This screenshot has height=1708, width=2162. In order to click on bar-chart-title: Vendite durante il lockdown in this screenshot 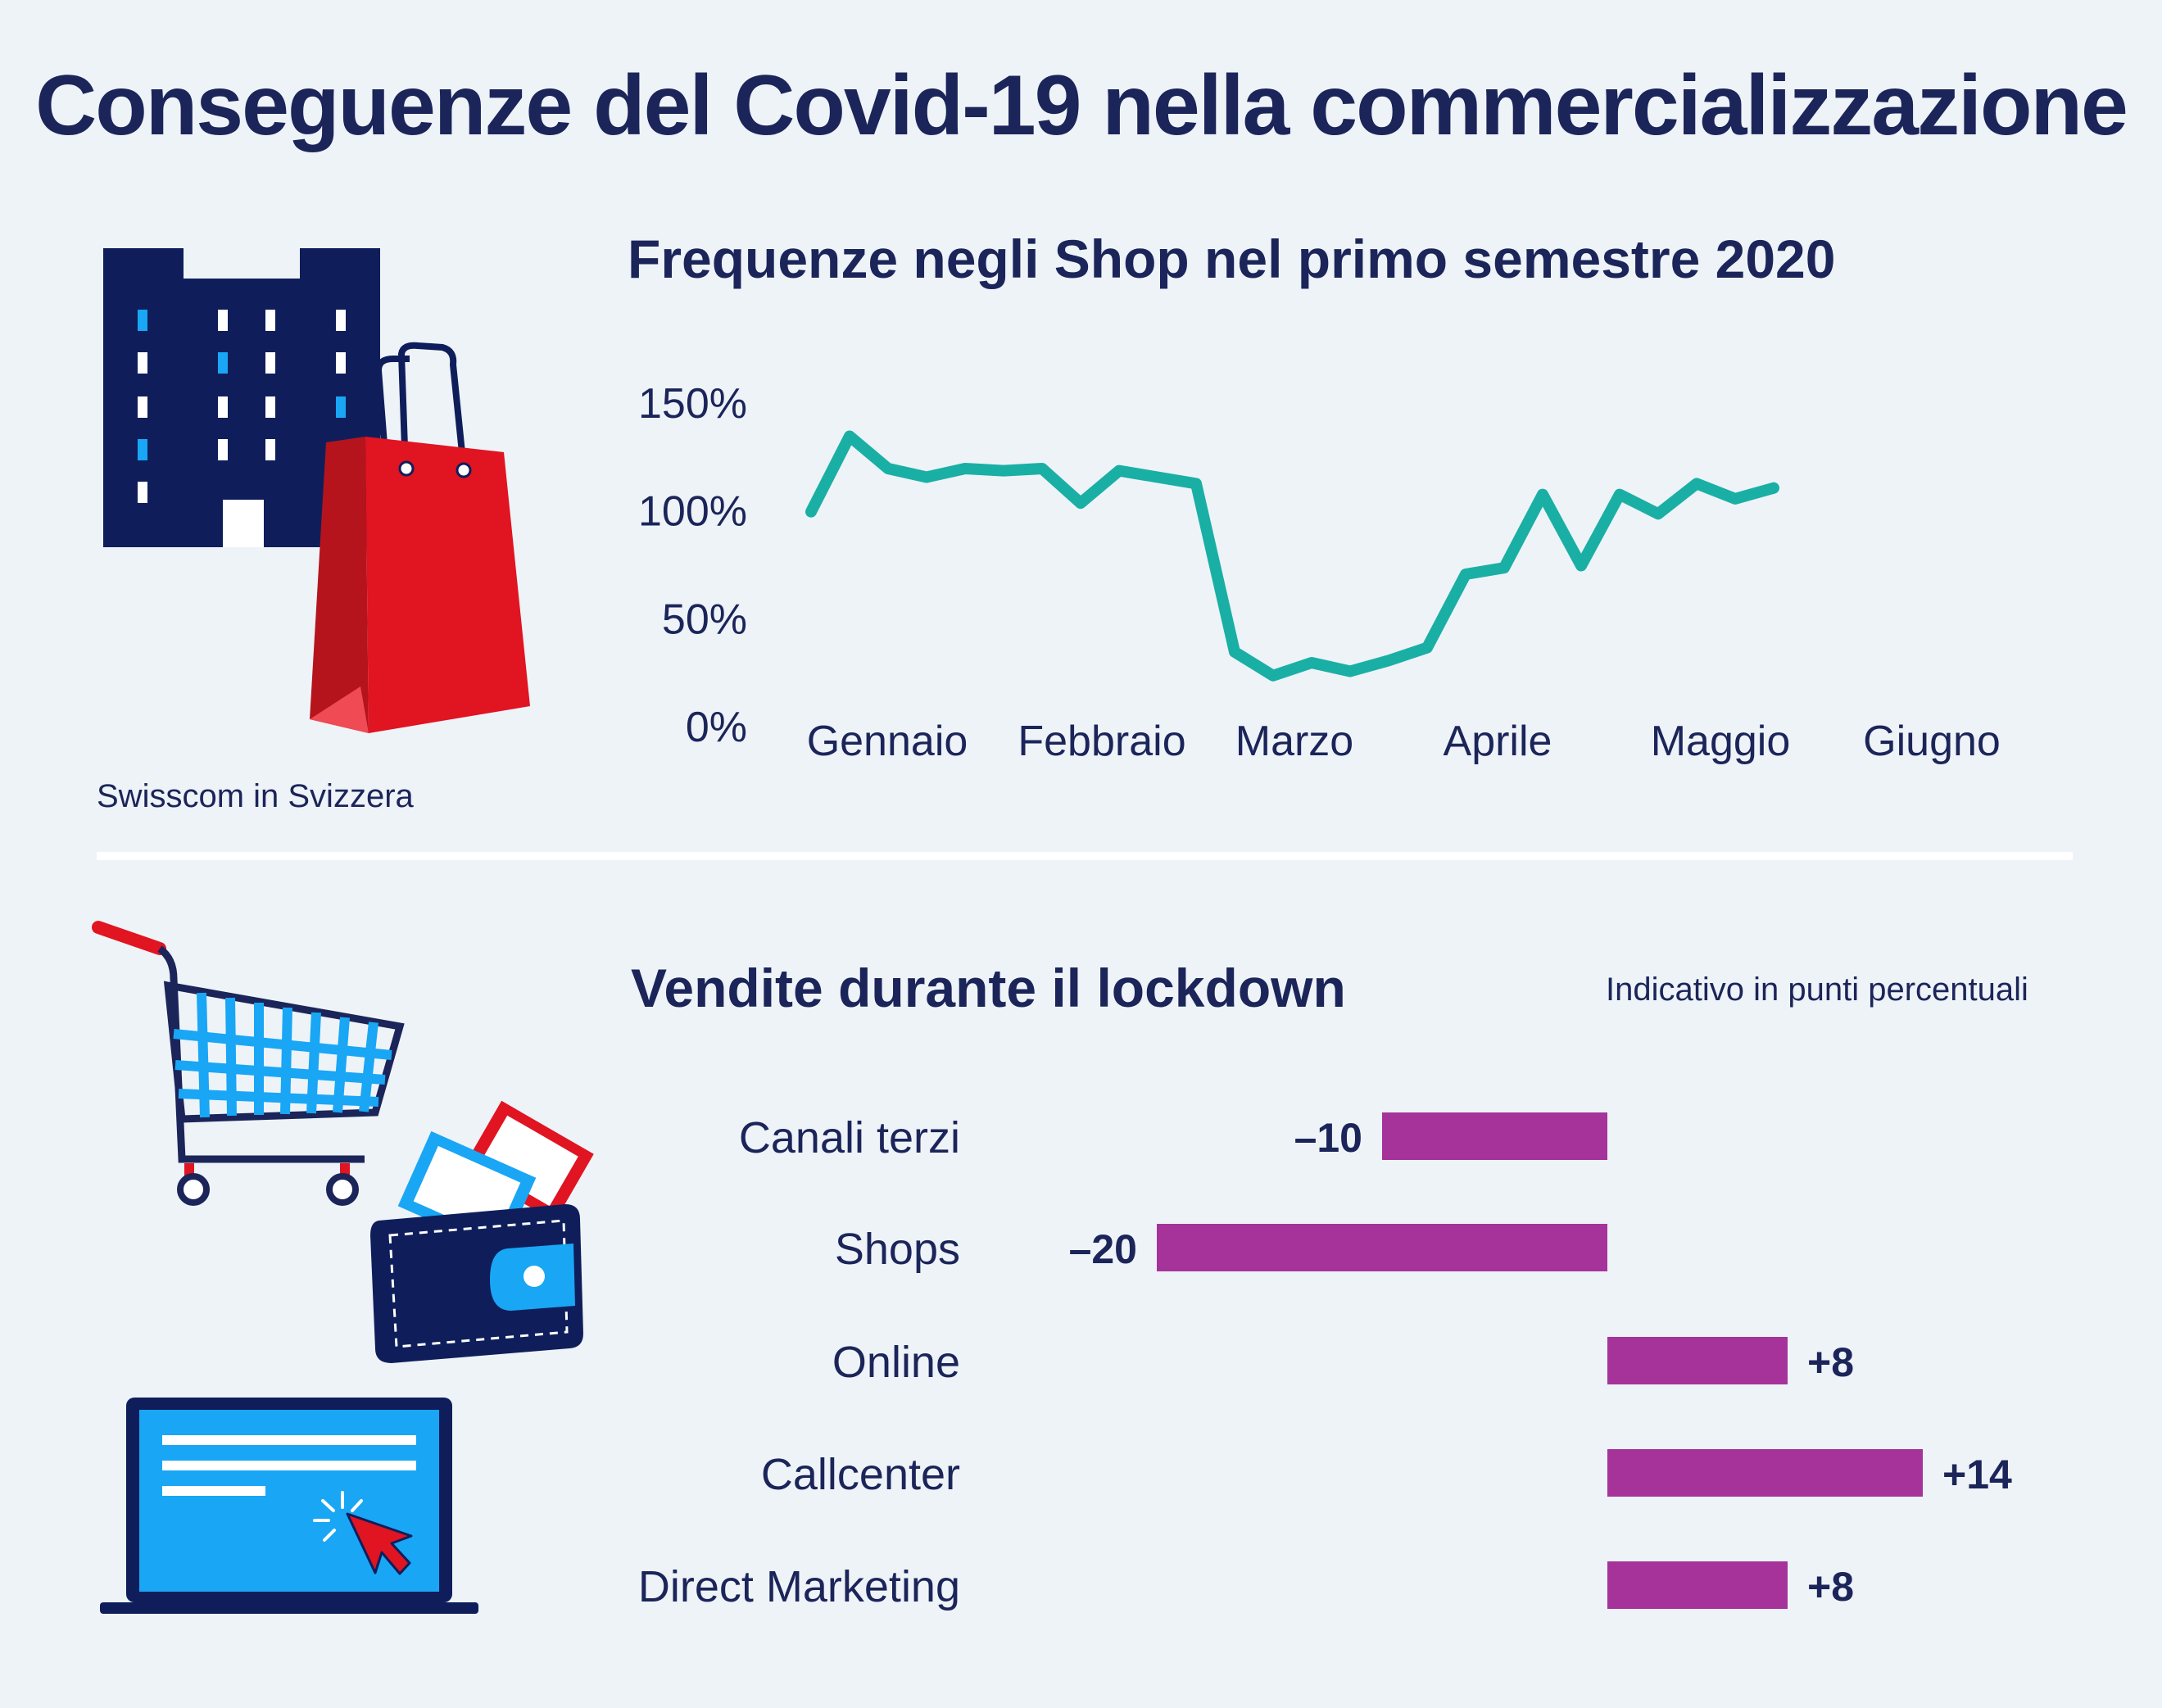, I will do `click(988, 988)`.